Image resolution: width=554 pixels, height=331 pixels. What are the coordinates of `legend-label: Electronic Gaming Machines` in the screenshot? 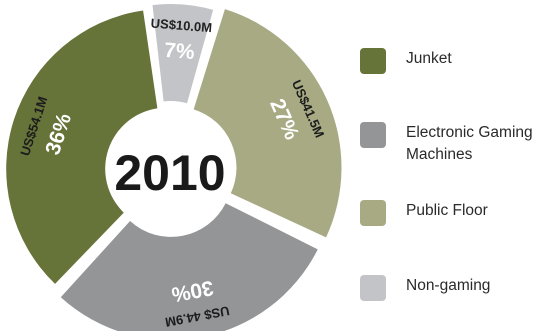 It's located at (469, 144).